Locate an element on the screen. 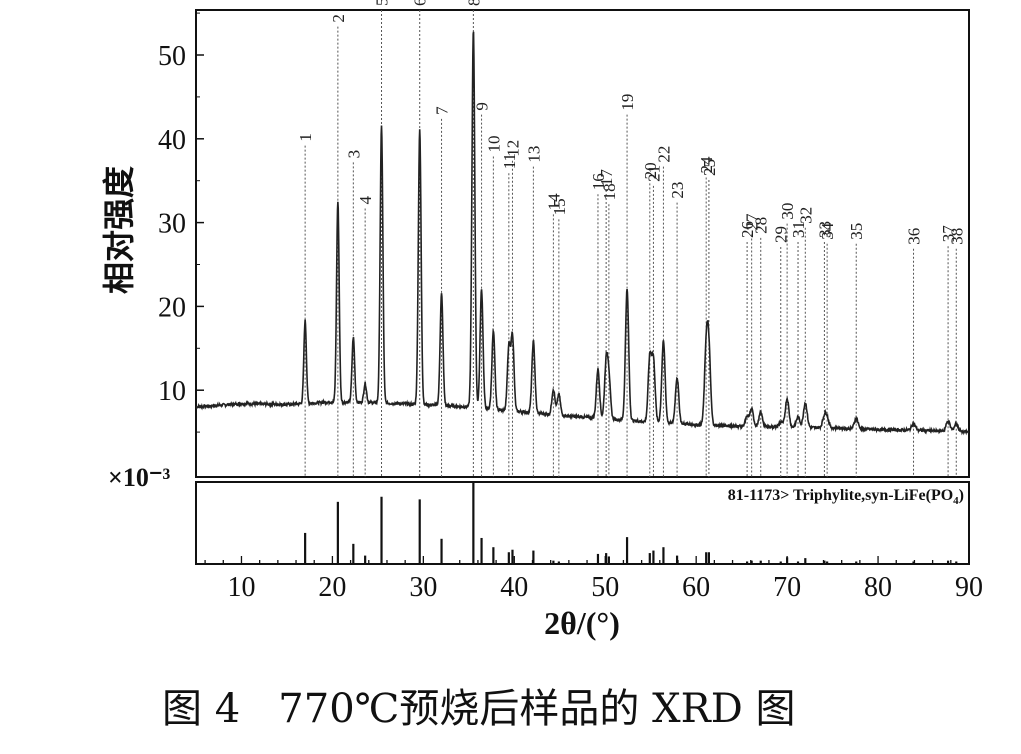 The width and height of the screenshot is (1021, 754). peak-label: 23 is located at coordinates (677, 190).